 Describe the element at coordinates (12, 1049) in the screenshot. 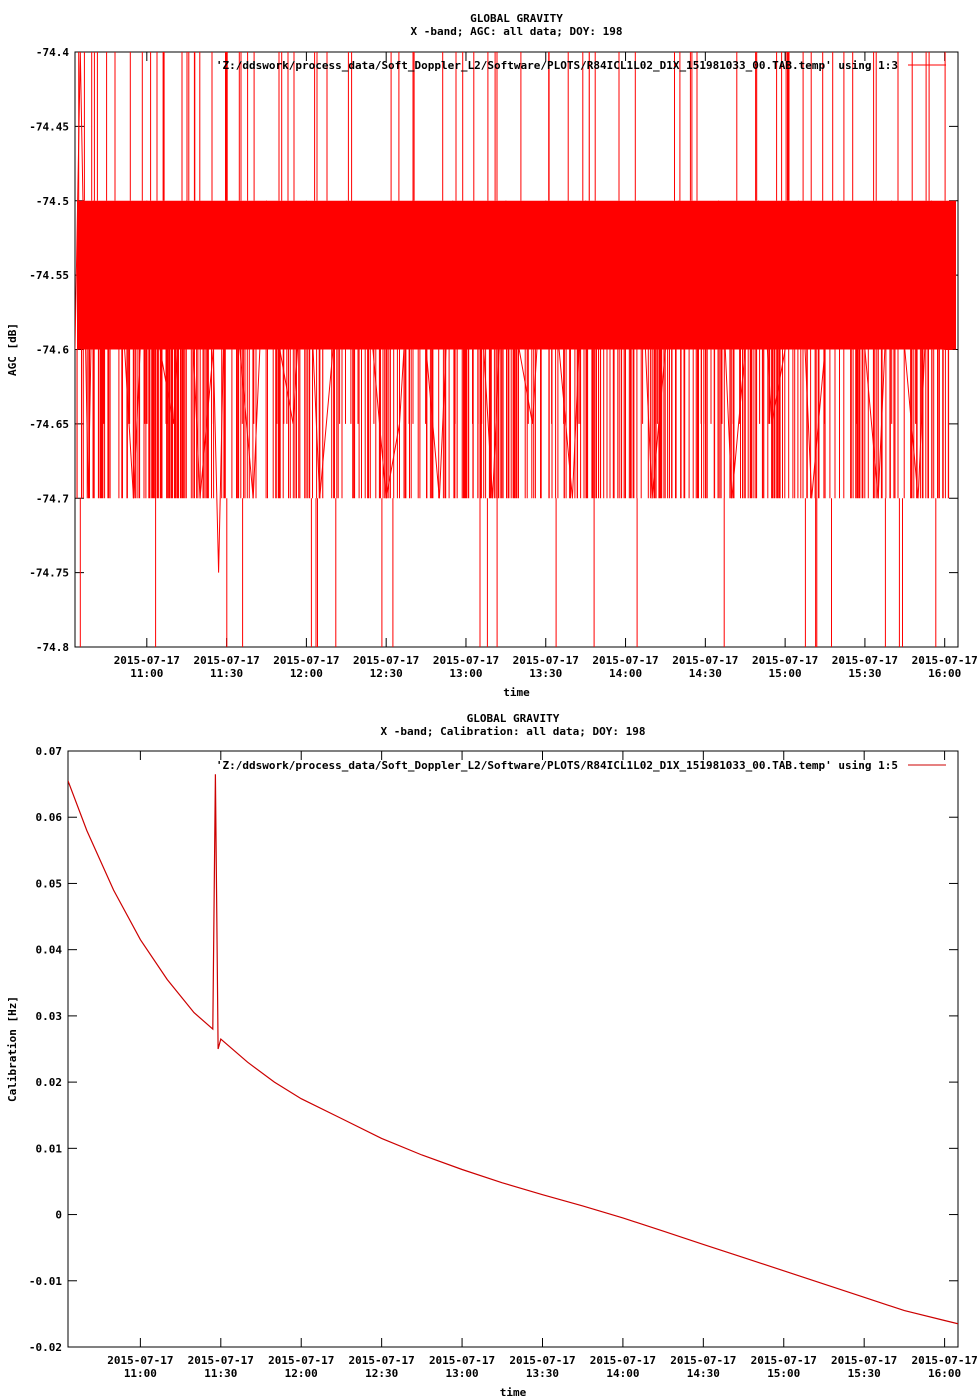

I see `y-axis-label: Calibration [Hz]` at that location.